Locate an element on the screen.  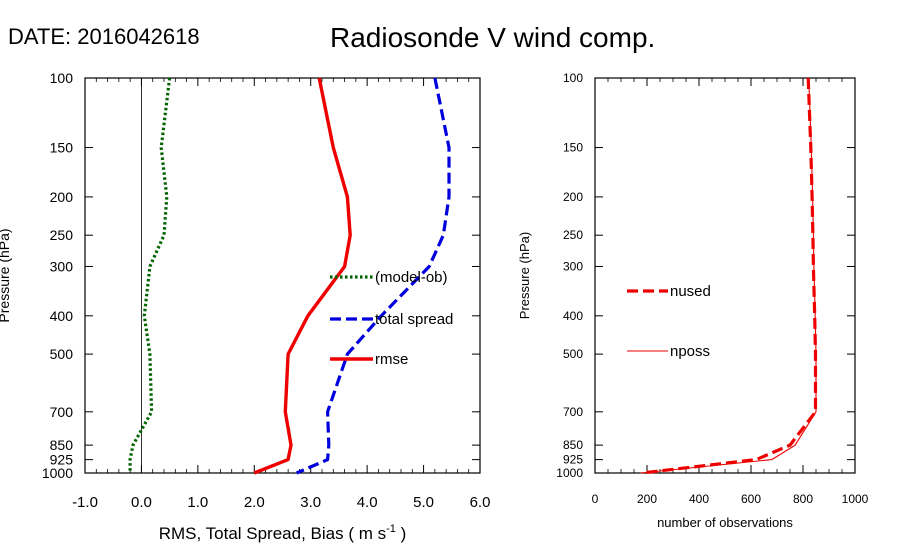
panel-right-xtick-label: 0 is located at coordinates (595, 499).